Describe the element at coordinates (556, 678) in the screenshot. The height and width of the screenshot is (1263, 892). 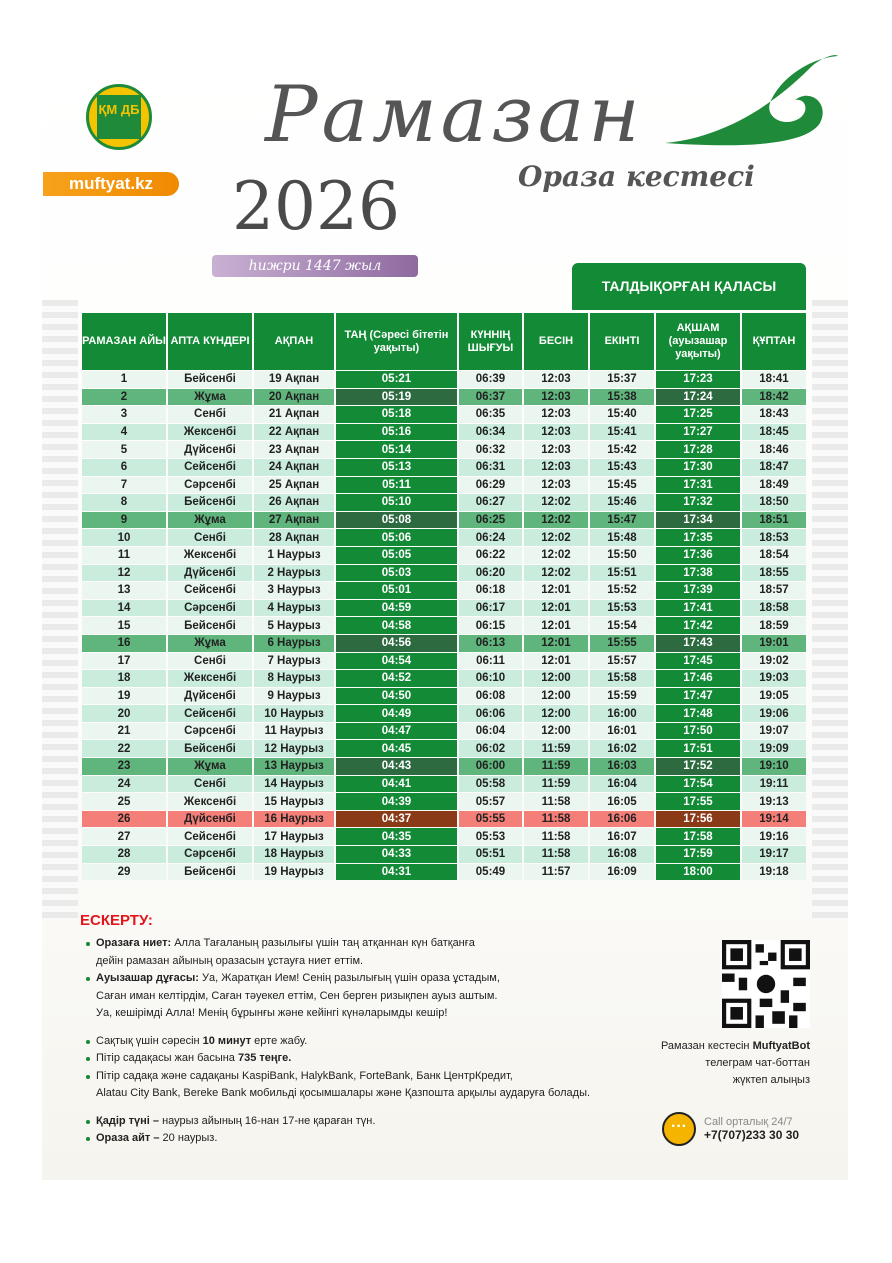
I see `table-cell: 12:00` at that location.